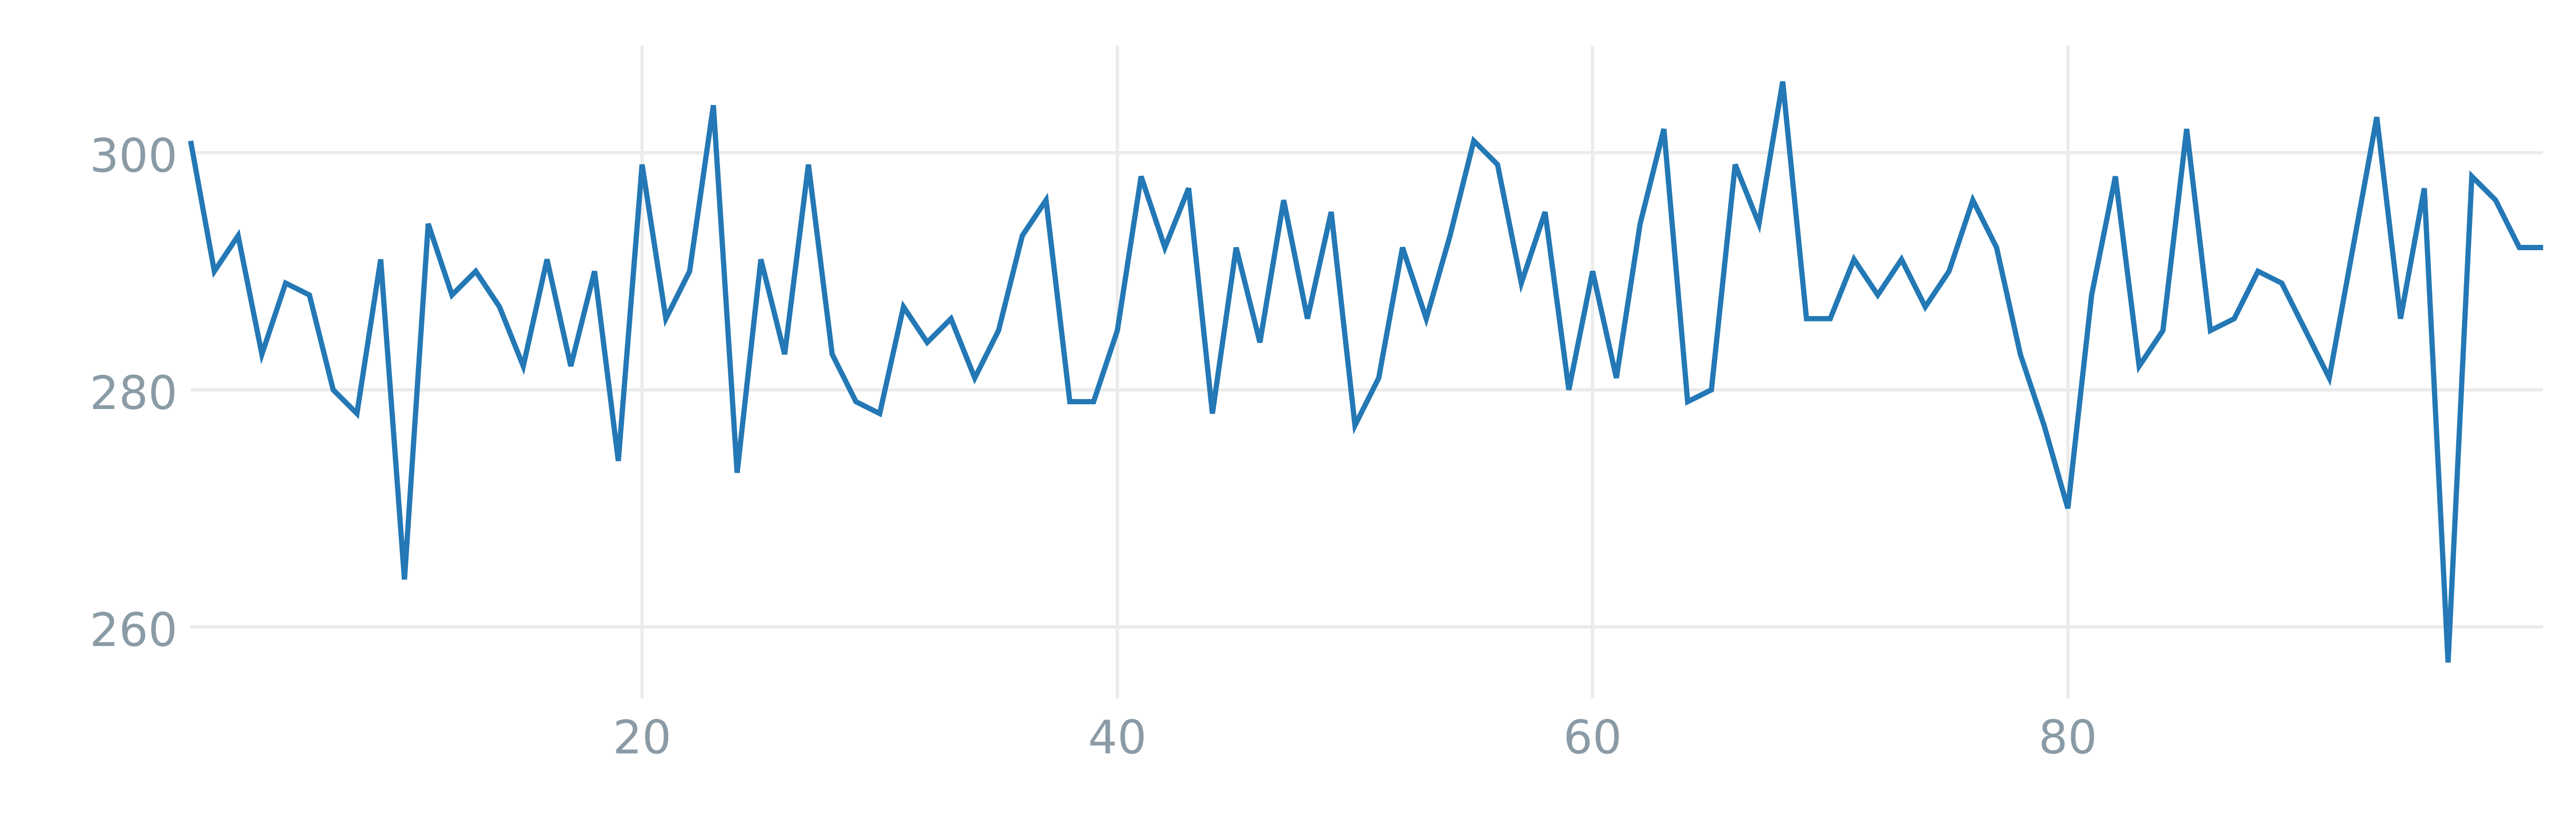 The height and width of the screenshot is (817, 2576). What do you see at coordinates (133, 630) in the screenshot?
I see `y-tick-label: 260` at bounding box center [133, 630].